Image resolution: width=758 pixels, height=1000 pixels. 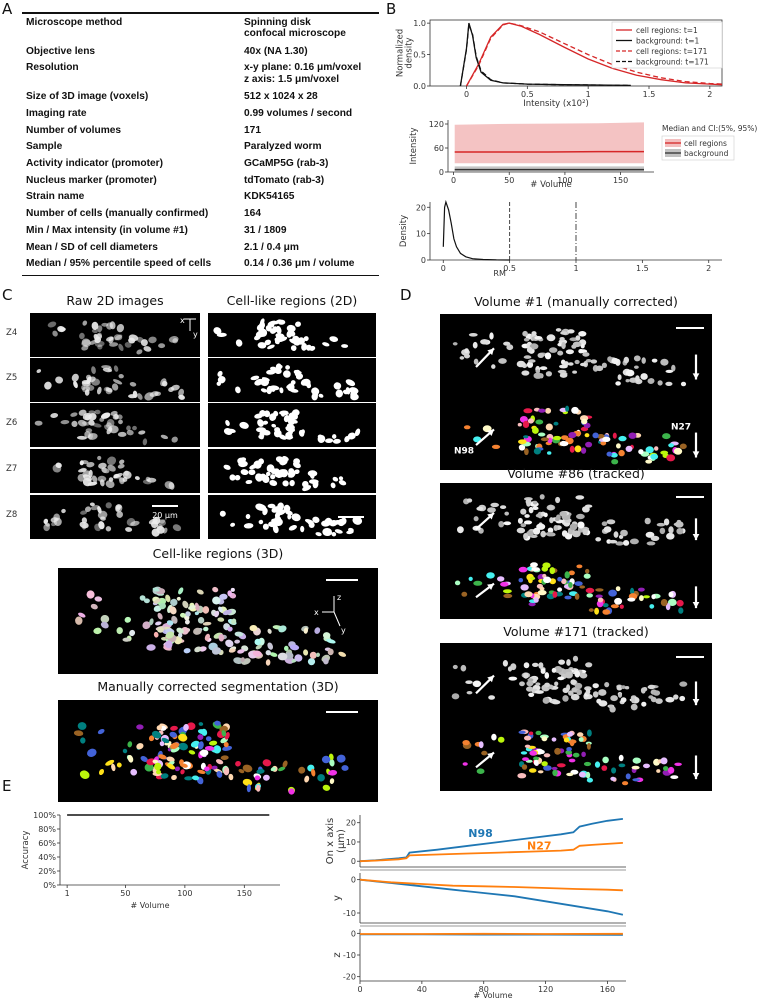 What do you see at coordinates (285, 474) in the screenshot?
I see `mask-cells` at bounding box center [285, 474].